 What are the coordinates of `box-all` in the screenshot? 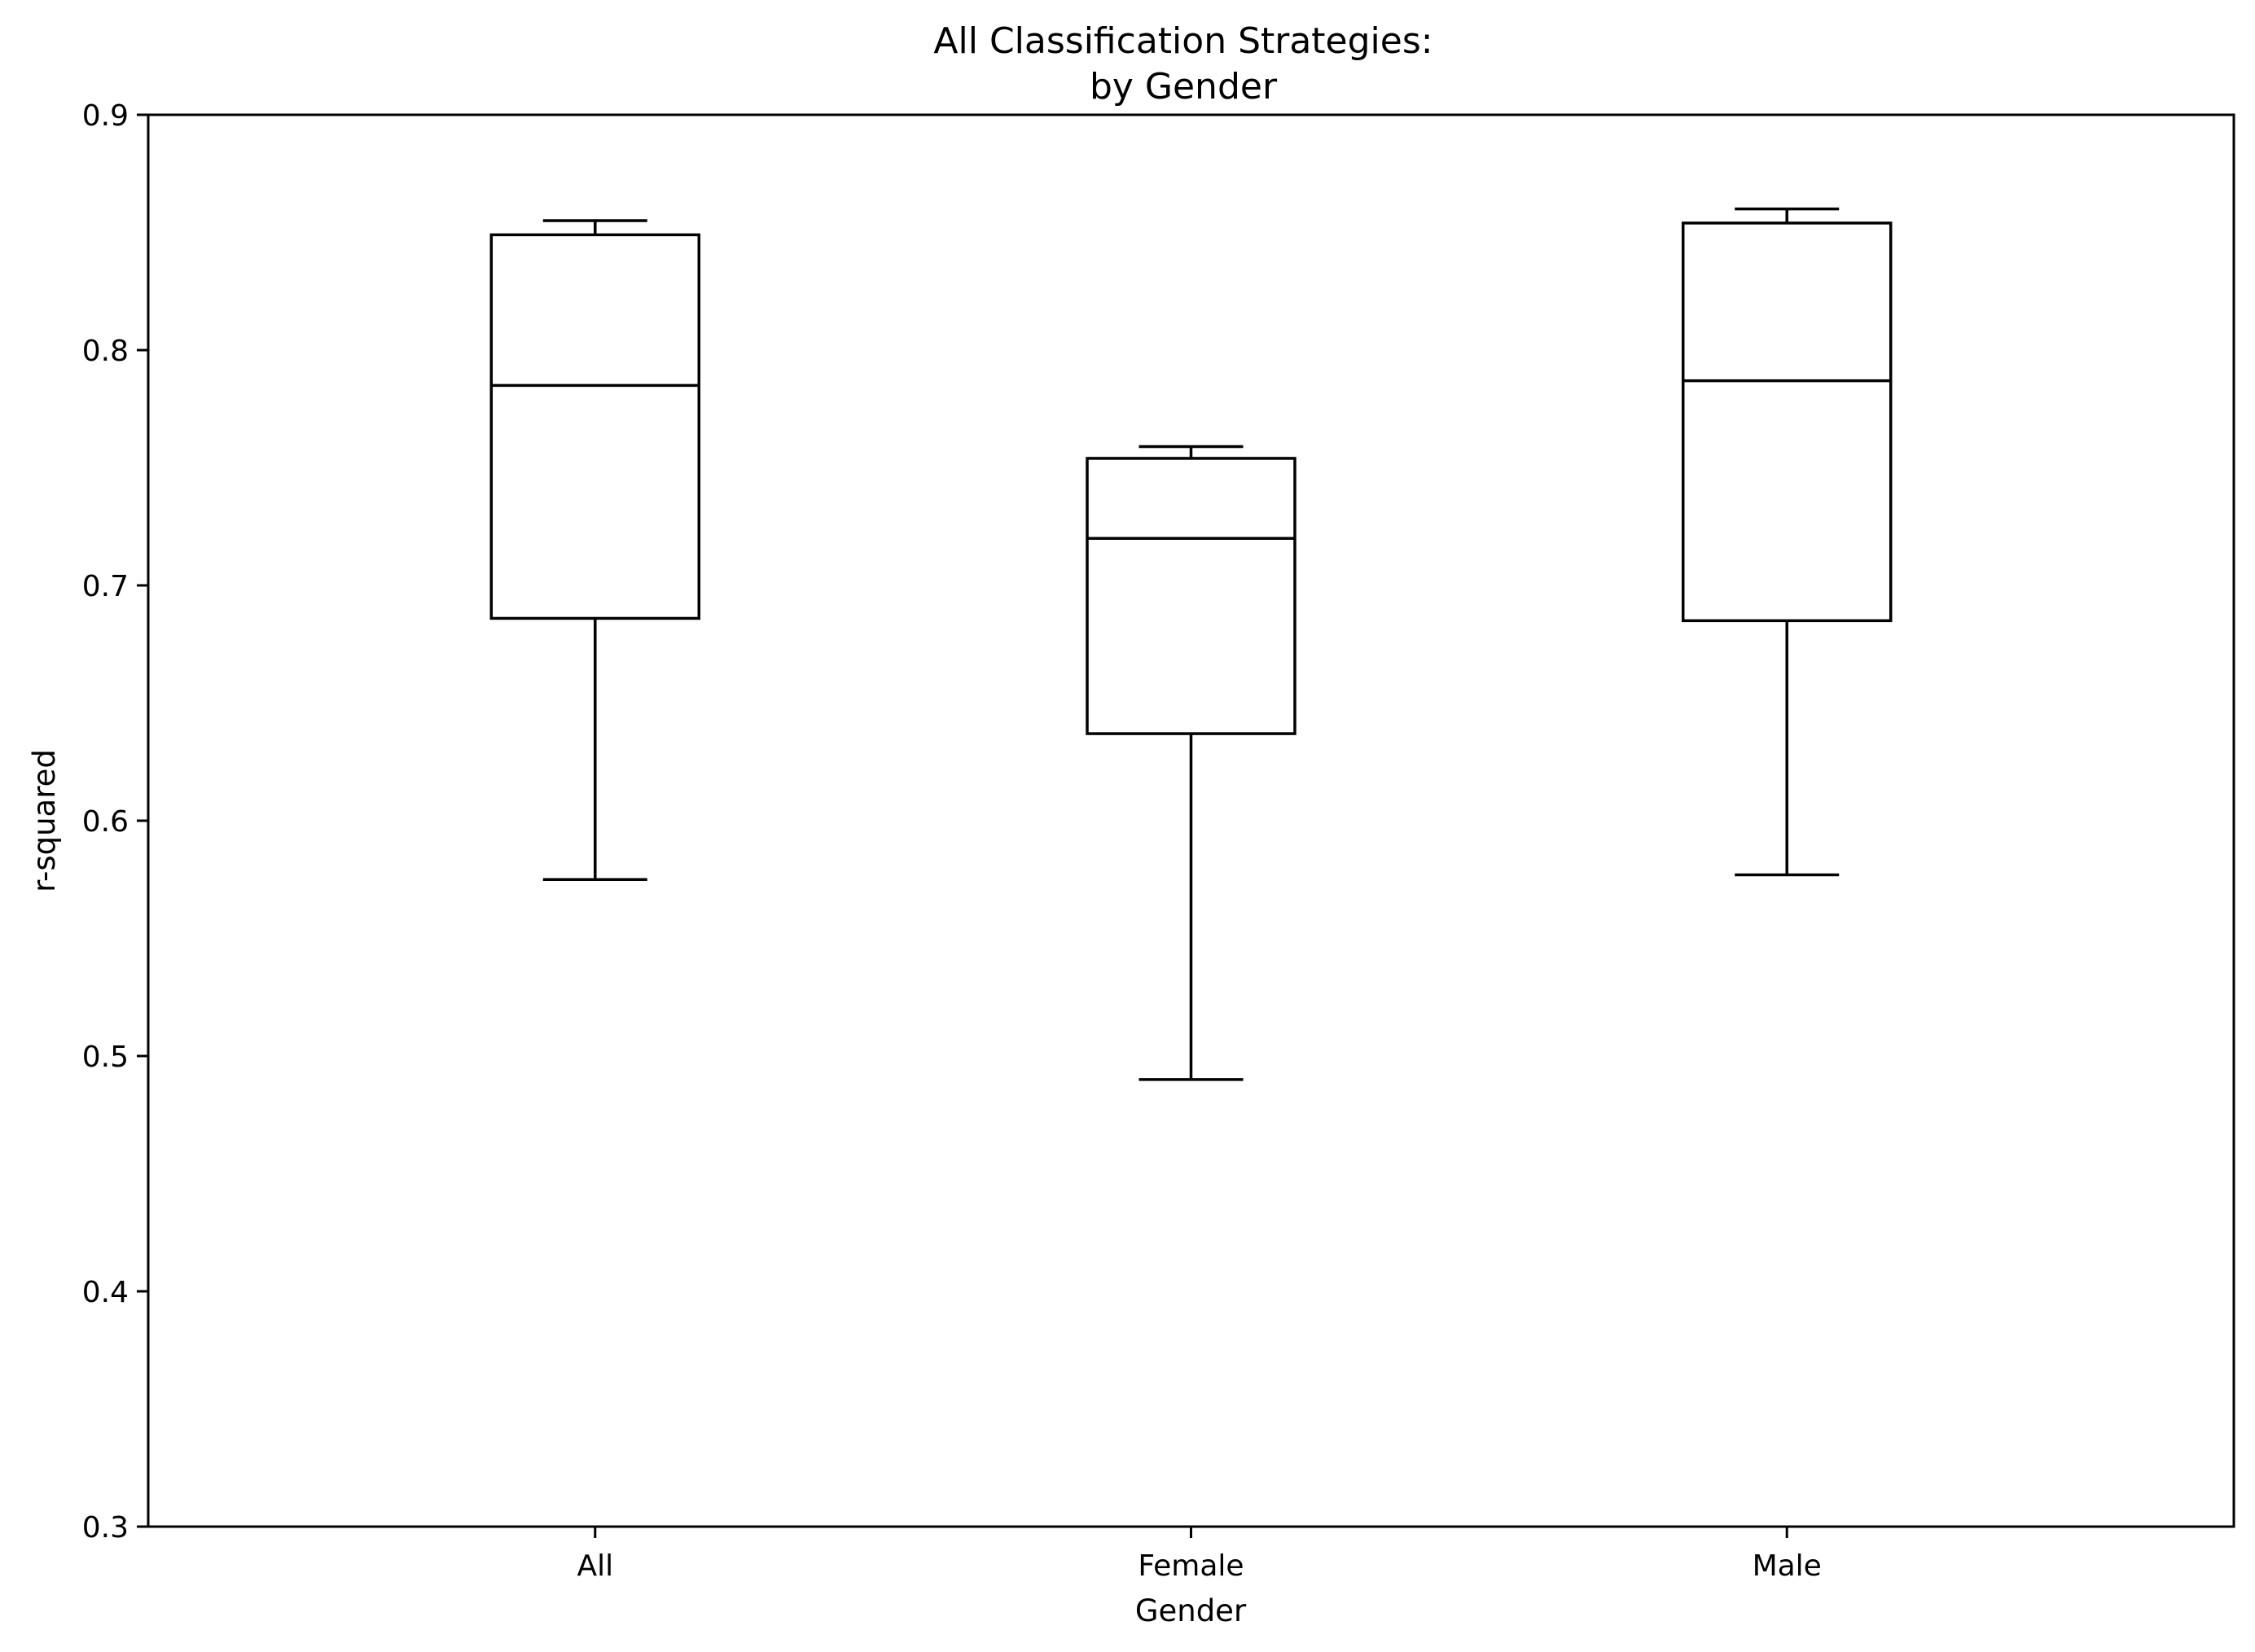 It's located at (595, 550).